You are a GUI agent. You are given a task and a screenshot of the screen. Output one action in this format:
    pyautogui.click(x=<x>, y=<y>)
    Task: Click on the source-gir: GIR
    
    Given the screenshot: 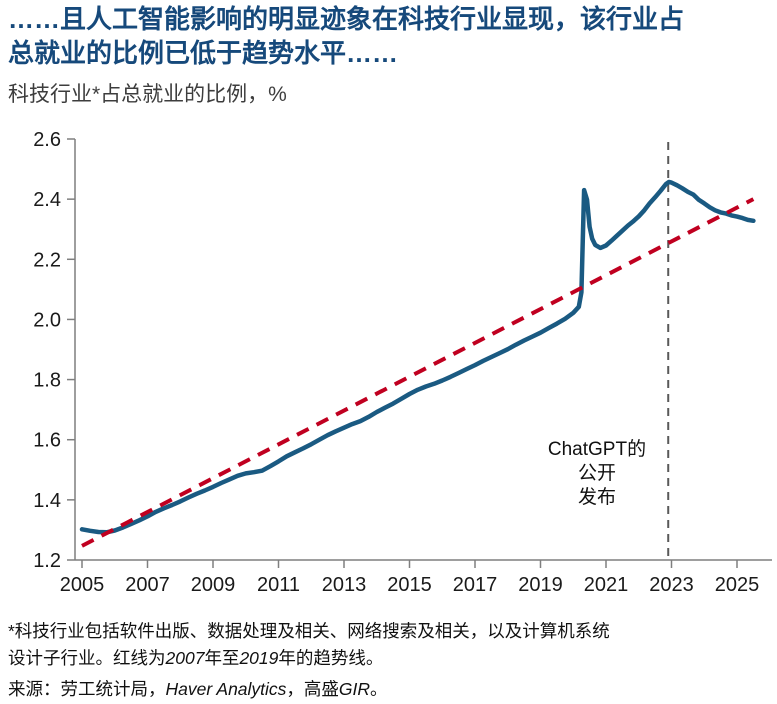 What is the action you would take?
    pyautogui.click(x=354, y=689)
    